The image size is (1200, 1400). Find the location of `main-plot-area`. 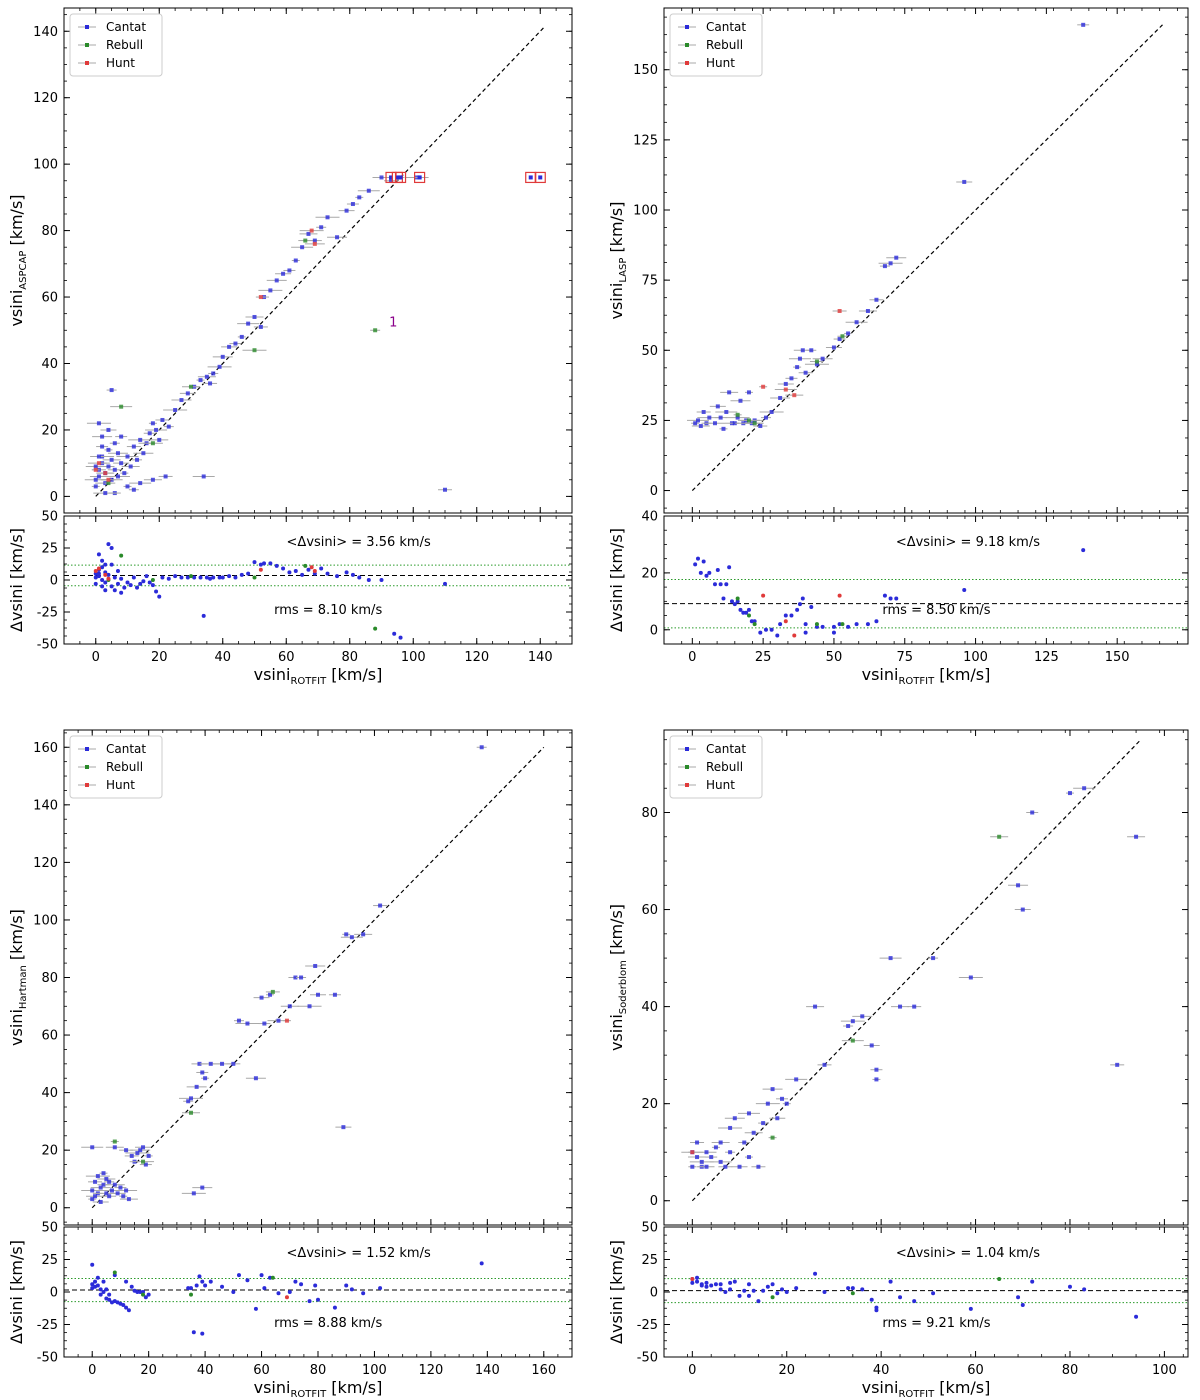

main-plot-area is located at coordinates (913, 970).